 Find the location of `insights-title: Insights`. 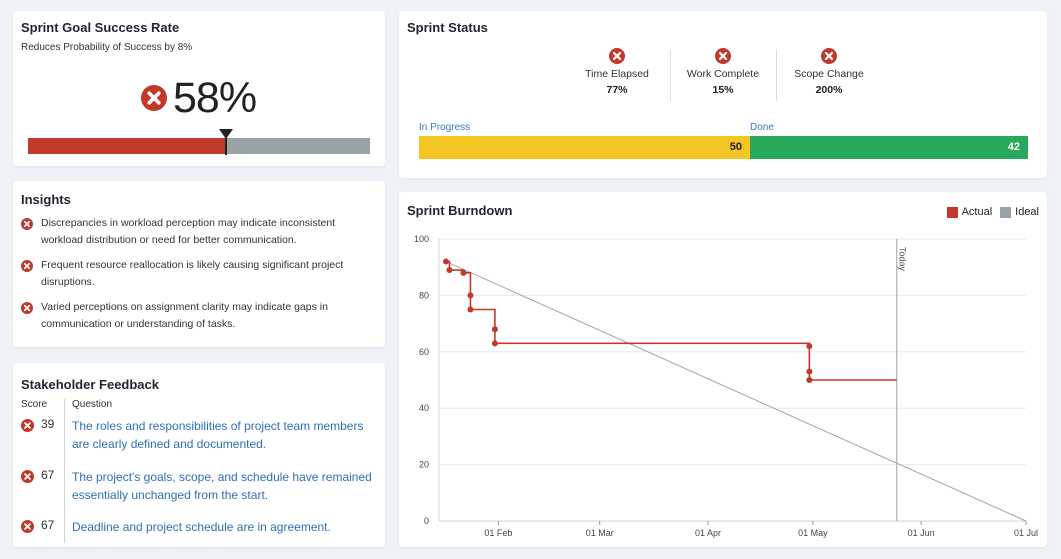

insights-title: Insights is located at coordinates (46, 199).